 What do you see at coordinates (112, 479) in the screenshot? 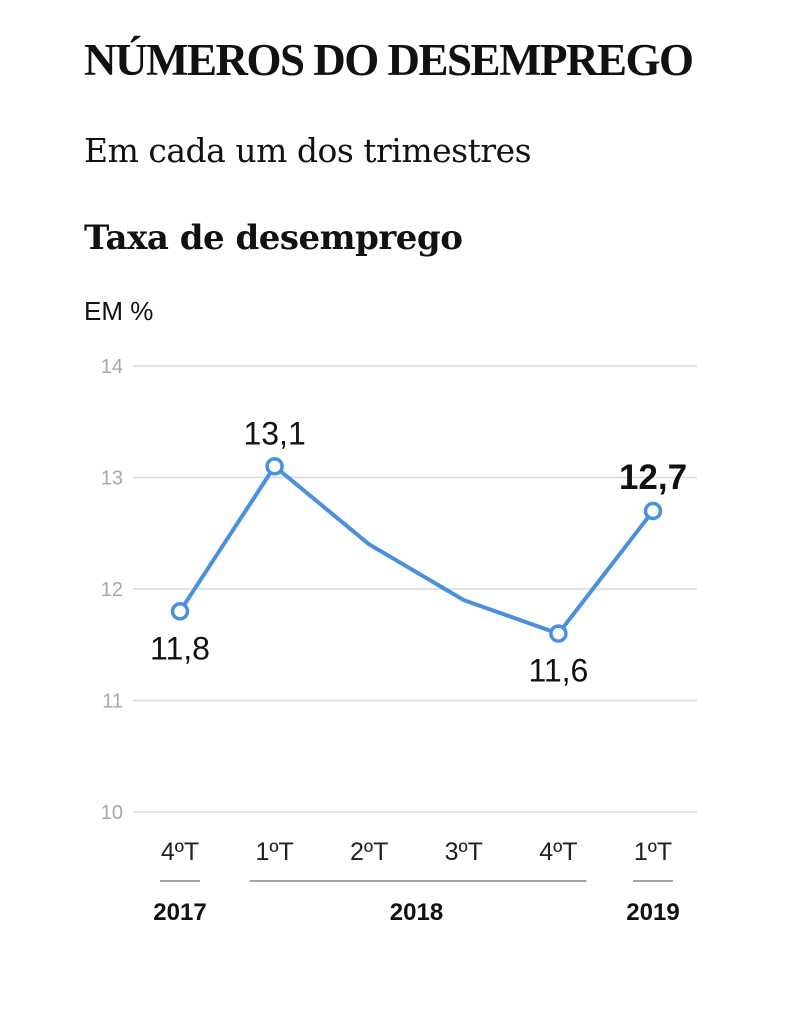
I see `y-tick-label: 13` at bounding box center [112, 479].